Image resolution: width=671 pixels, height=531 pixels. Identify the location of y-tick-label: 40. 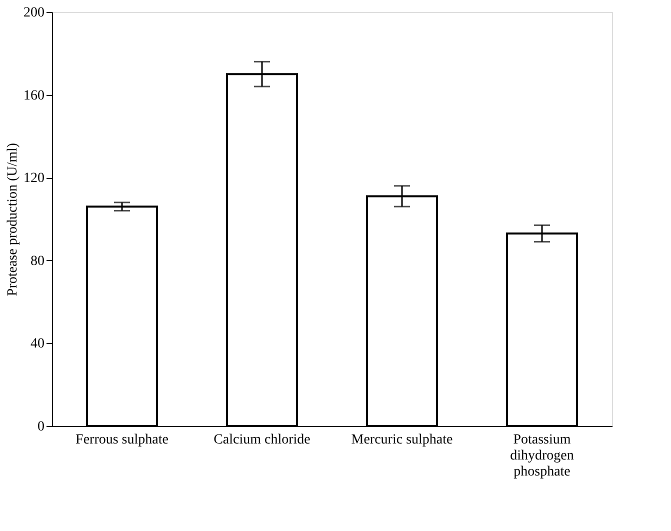
(37, 344).